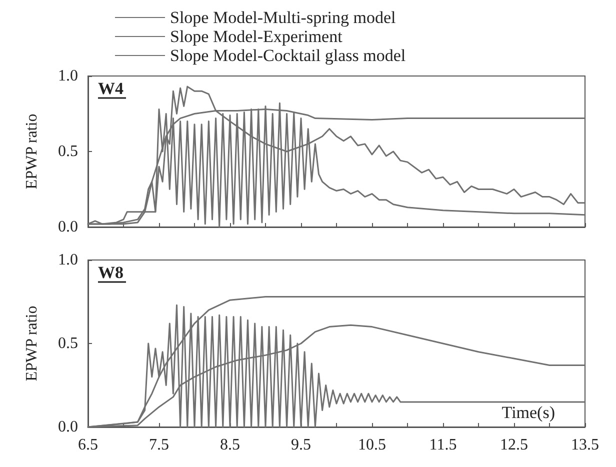 The image size is (616, 467). I want to click on x-tick-label: 6.5, so click(88, 445).